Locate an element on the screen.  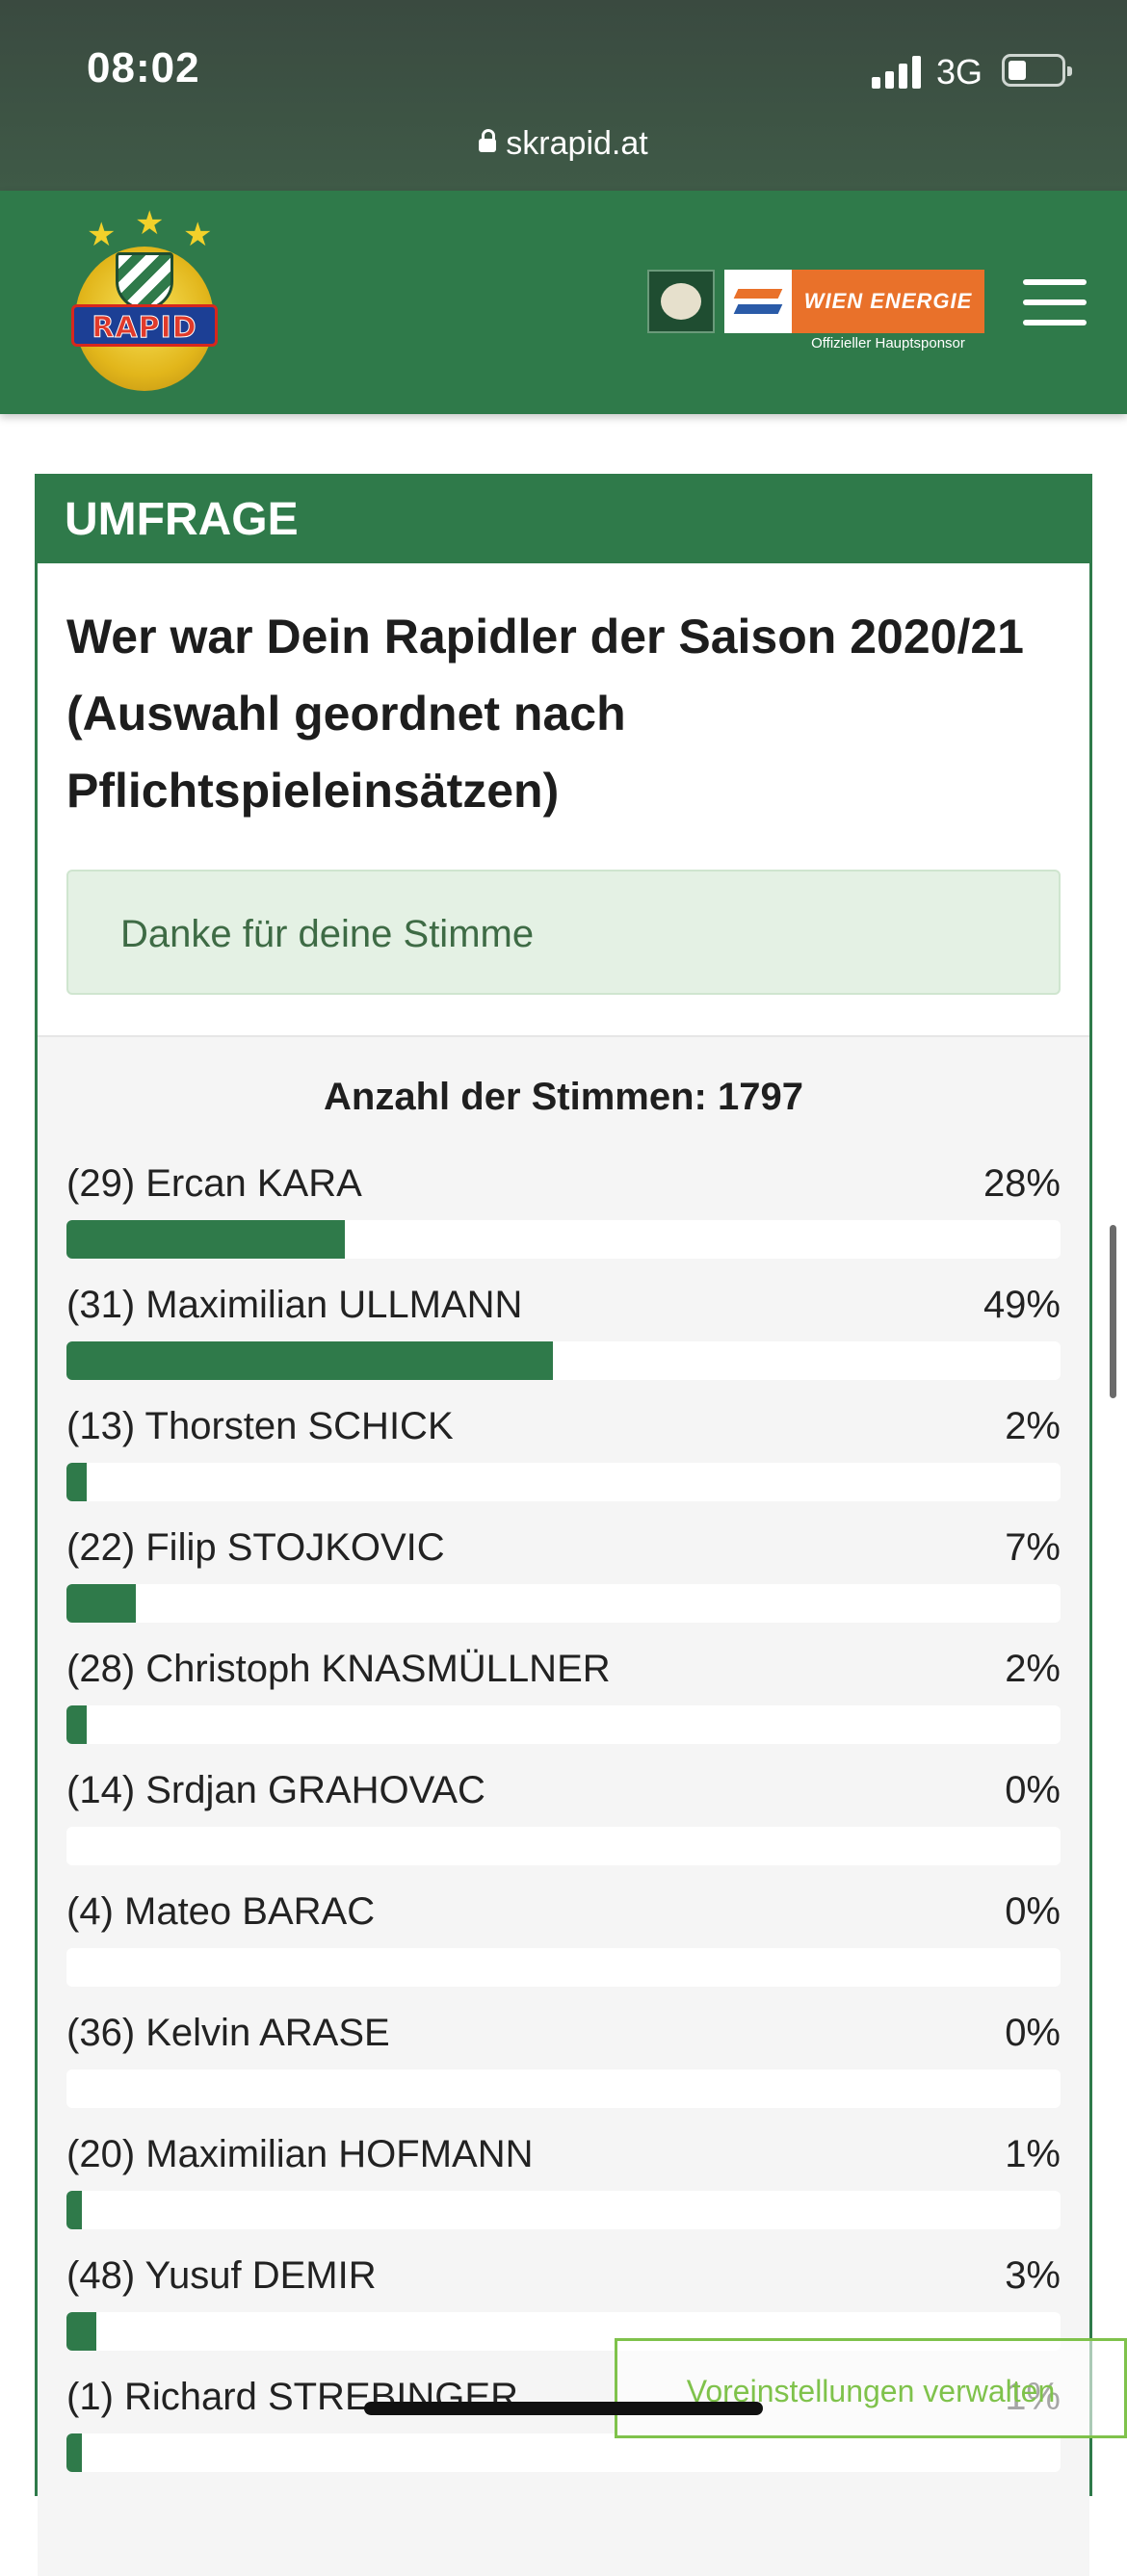
status-bar: 08:02 3G skrapid.at is located at coordinates (563, 95).